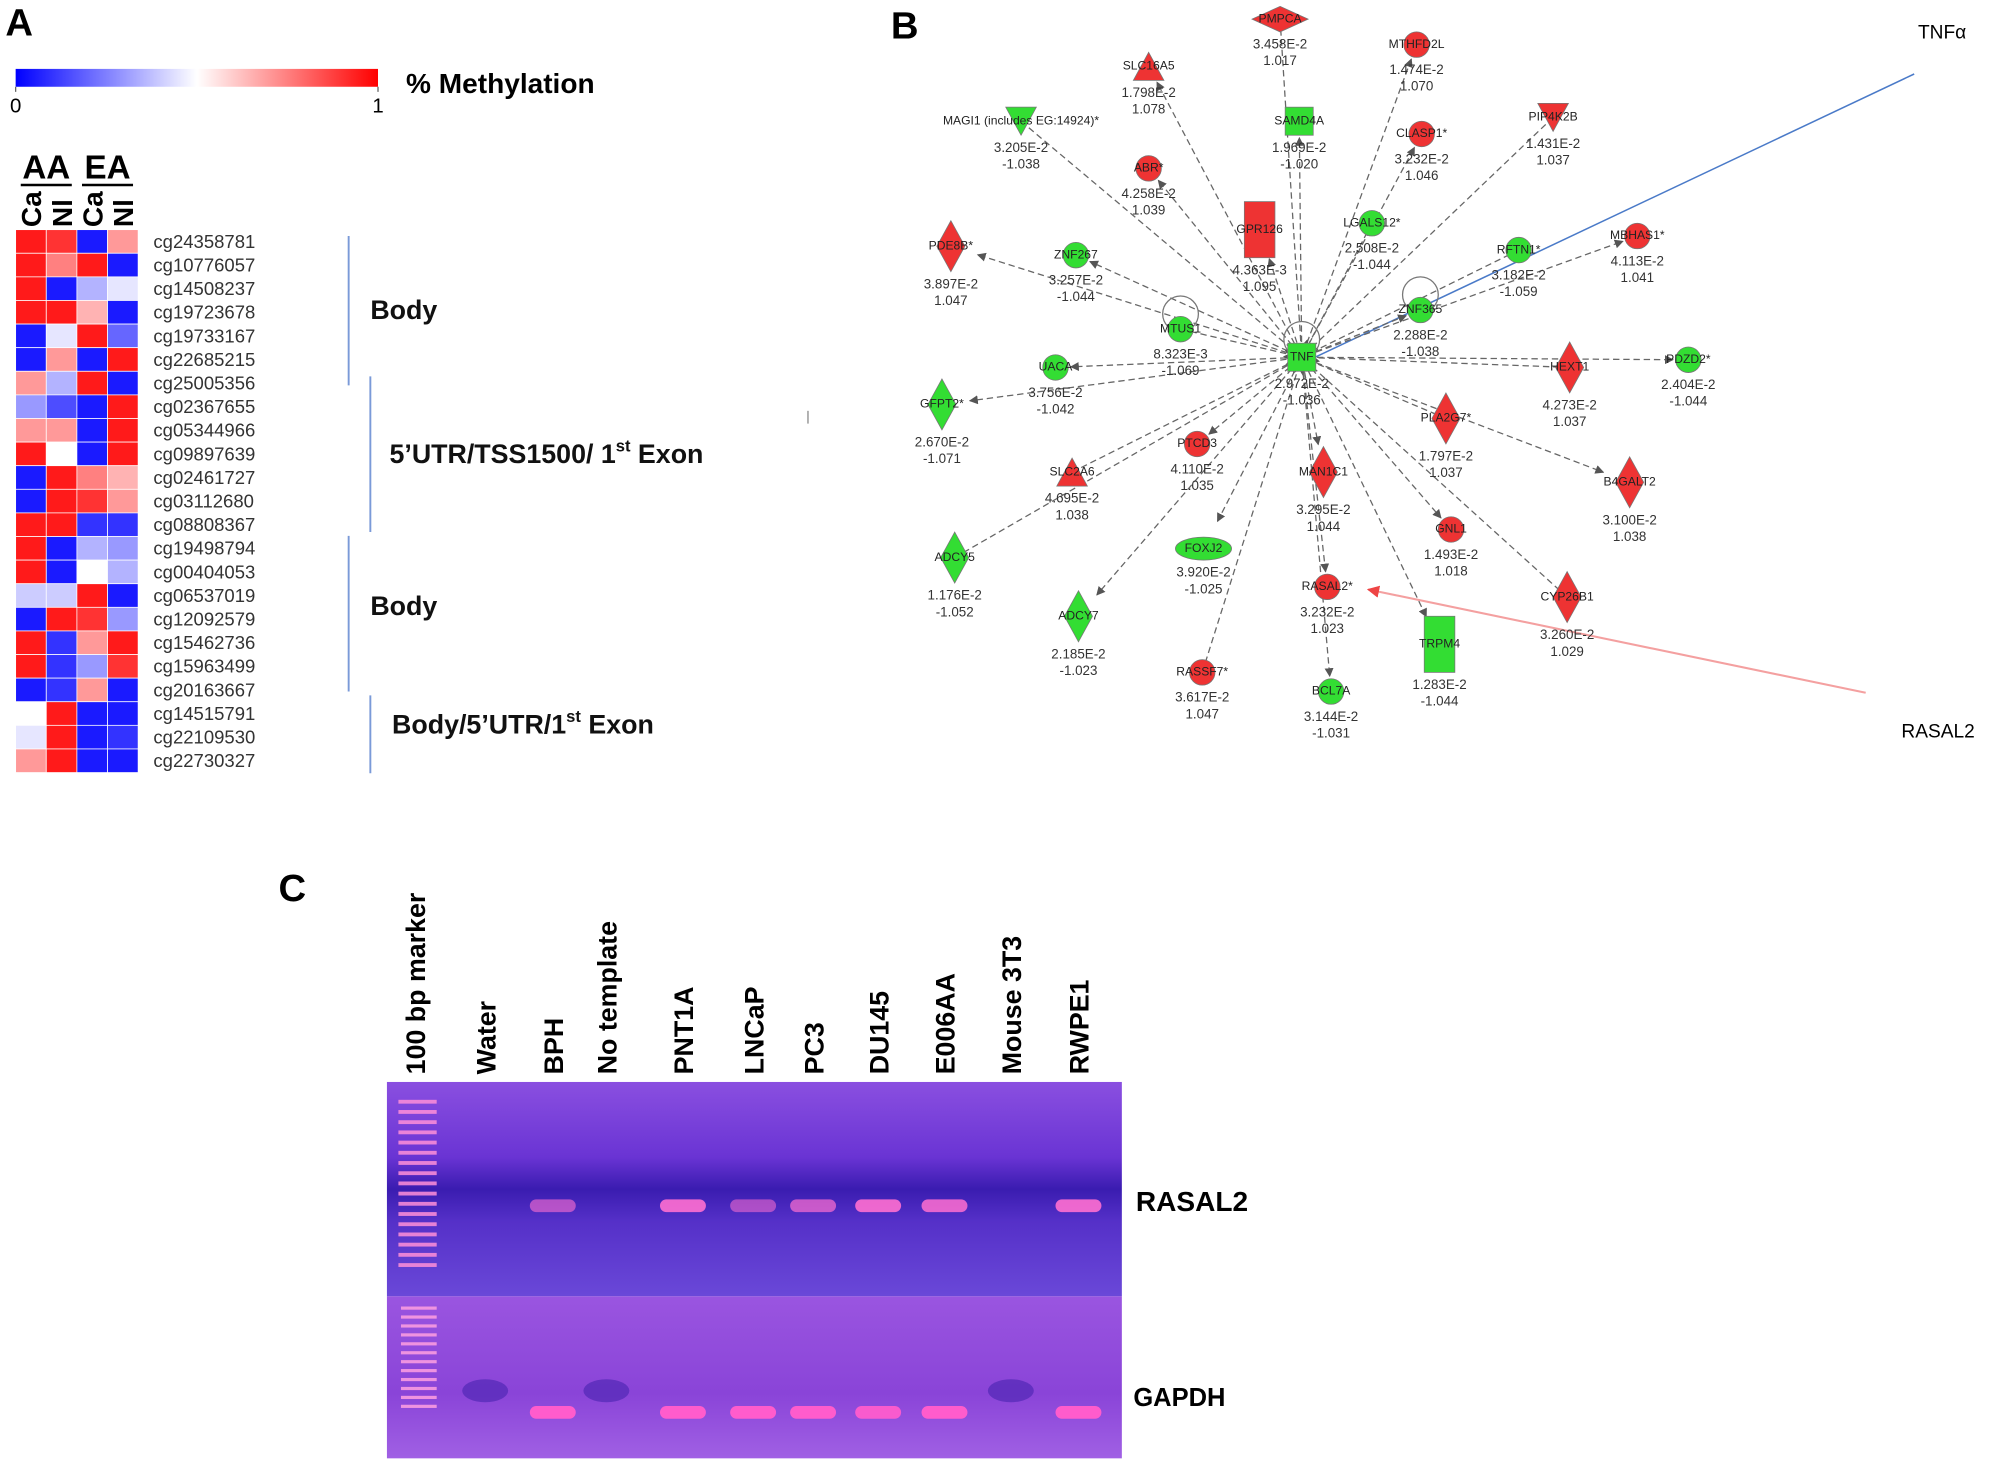 This screenshot has height=1466, width=2000. I want to click on node-foldchange: -1.069, so click(1181, 370).